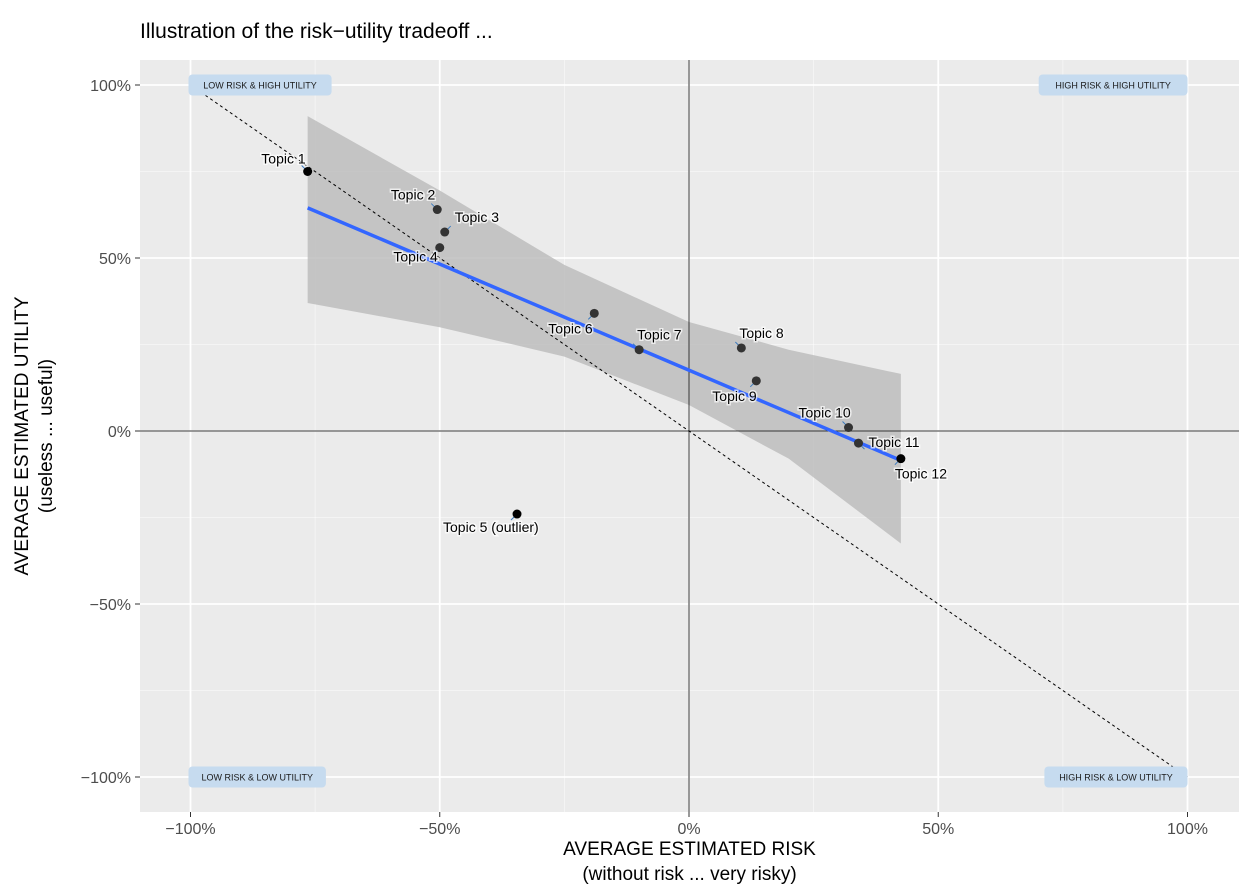 The width and height of the screenshot is (1239, 892). I want to click on x-tick-label: −100%, so click(190, 829).